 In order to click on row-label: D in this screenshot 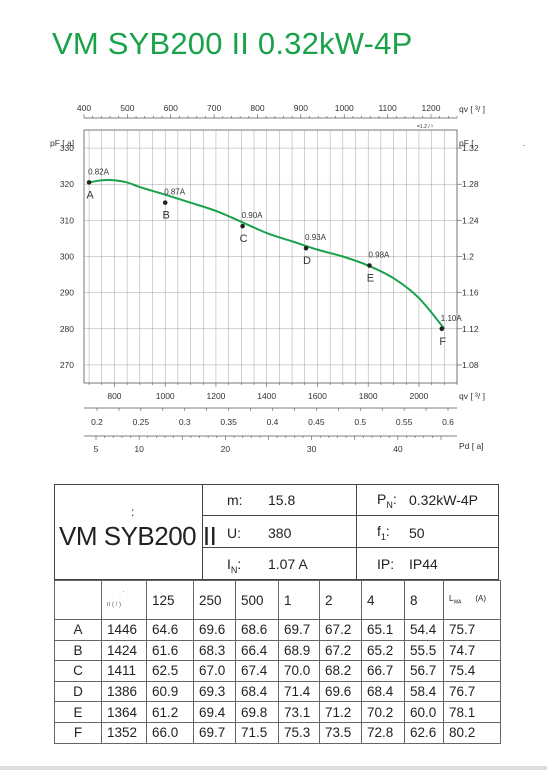, I will do `click(78, 691)`.